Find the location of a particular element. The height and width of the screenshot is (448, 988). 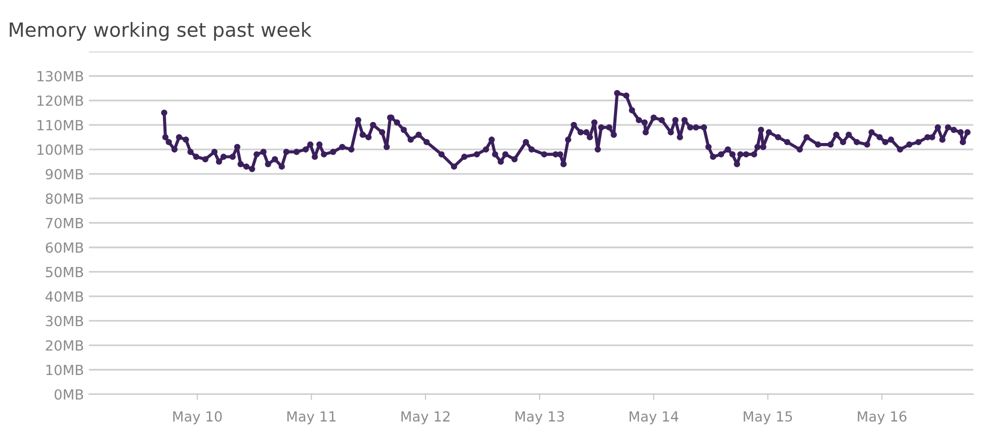

y-tick-label: 120MB is located at coordinates (61, 100).